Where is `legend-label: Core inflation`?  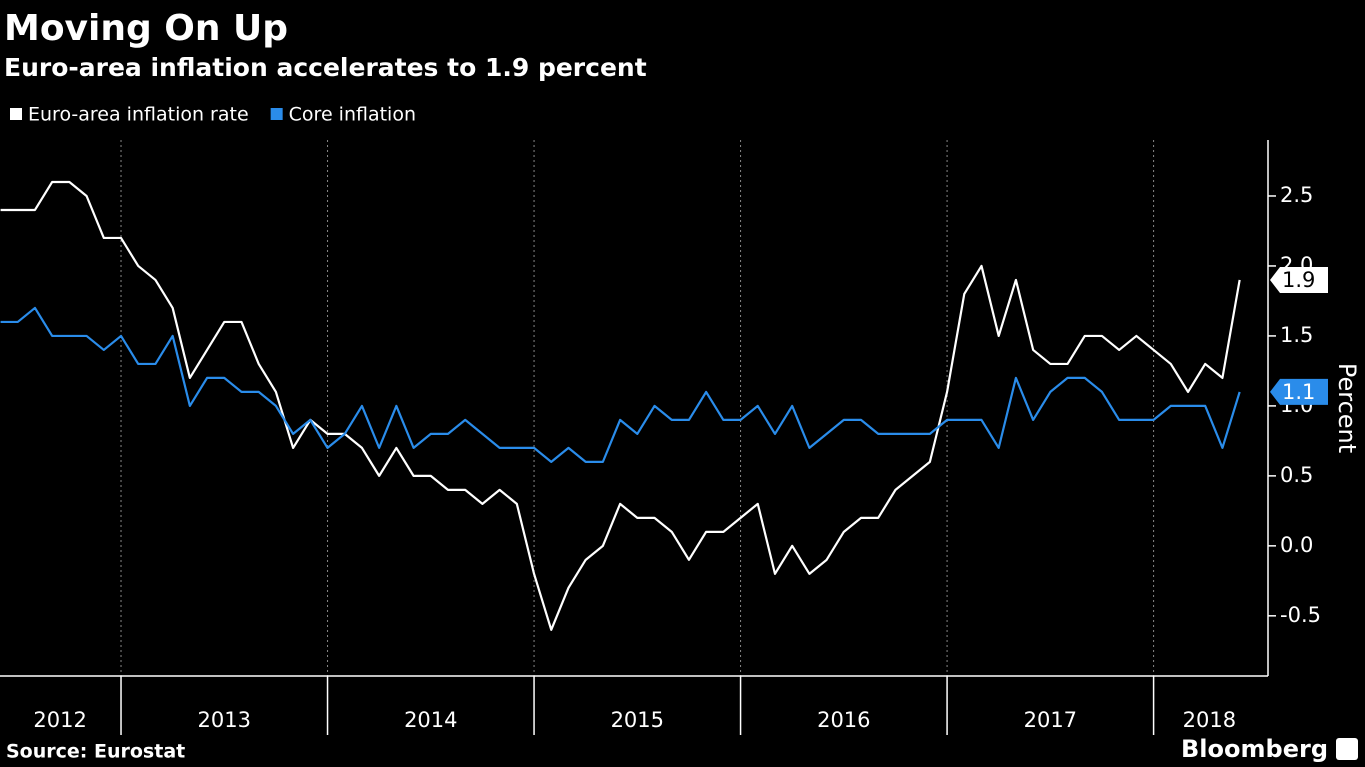 legend-label: Core inflation is located at coordinates (352, 115).